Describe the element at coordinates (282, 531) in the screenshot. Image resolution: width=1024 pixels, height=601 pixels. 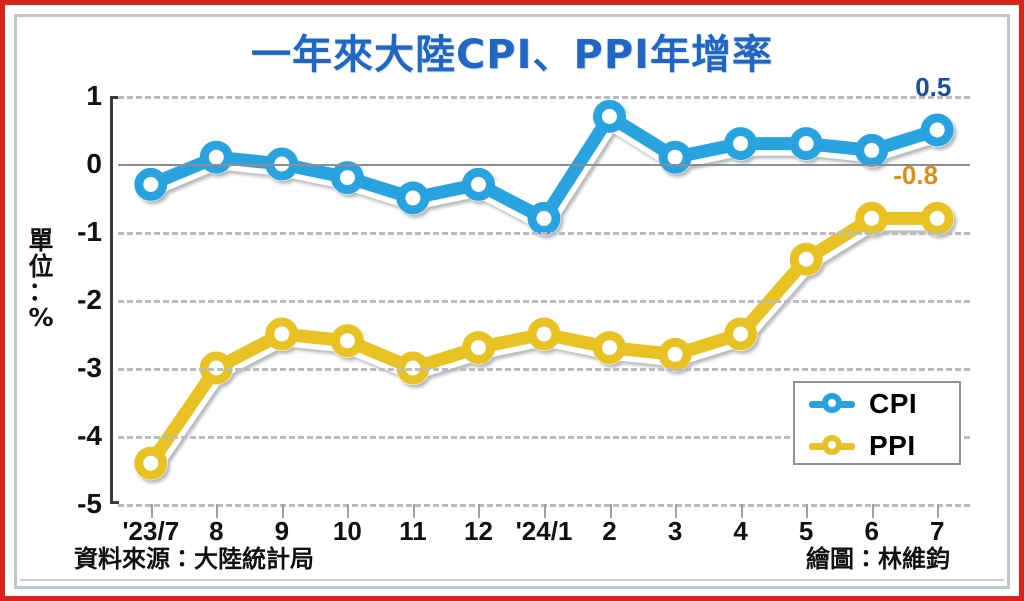
I see `x-tick-label-2: 9` at that location.